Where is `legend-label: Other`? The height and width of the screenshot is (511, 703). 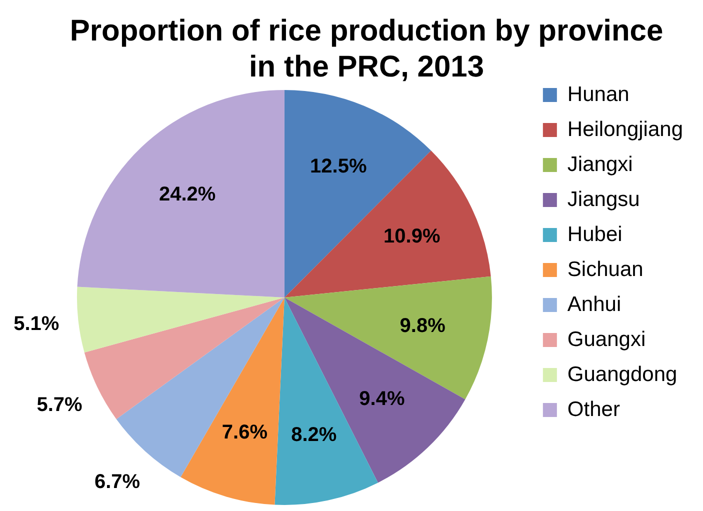 legend-label: Other is located at coordinates (593, 409).